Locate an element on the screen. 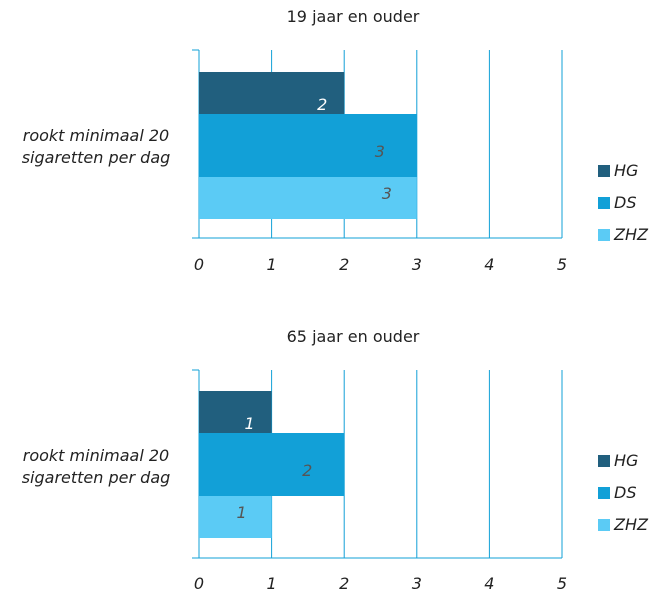 The width and height of the screenshot is (657, 595). data-label-ds: 2 is located at coordinates (307, 470).